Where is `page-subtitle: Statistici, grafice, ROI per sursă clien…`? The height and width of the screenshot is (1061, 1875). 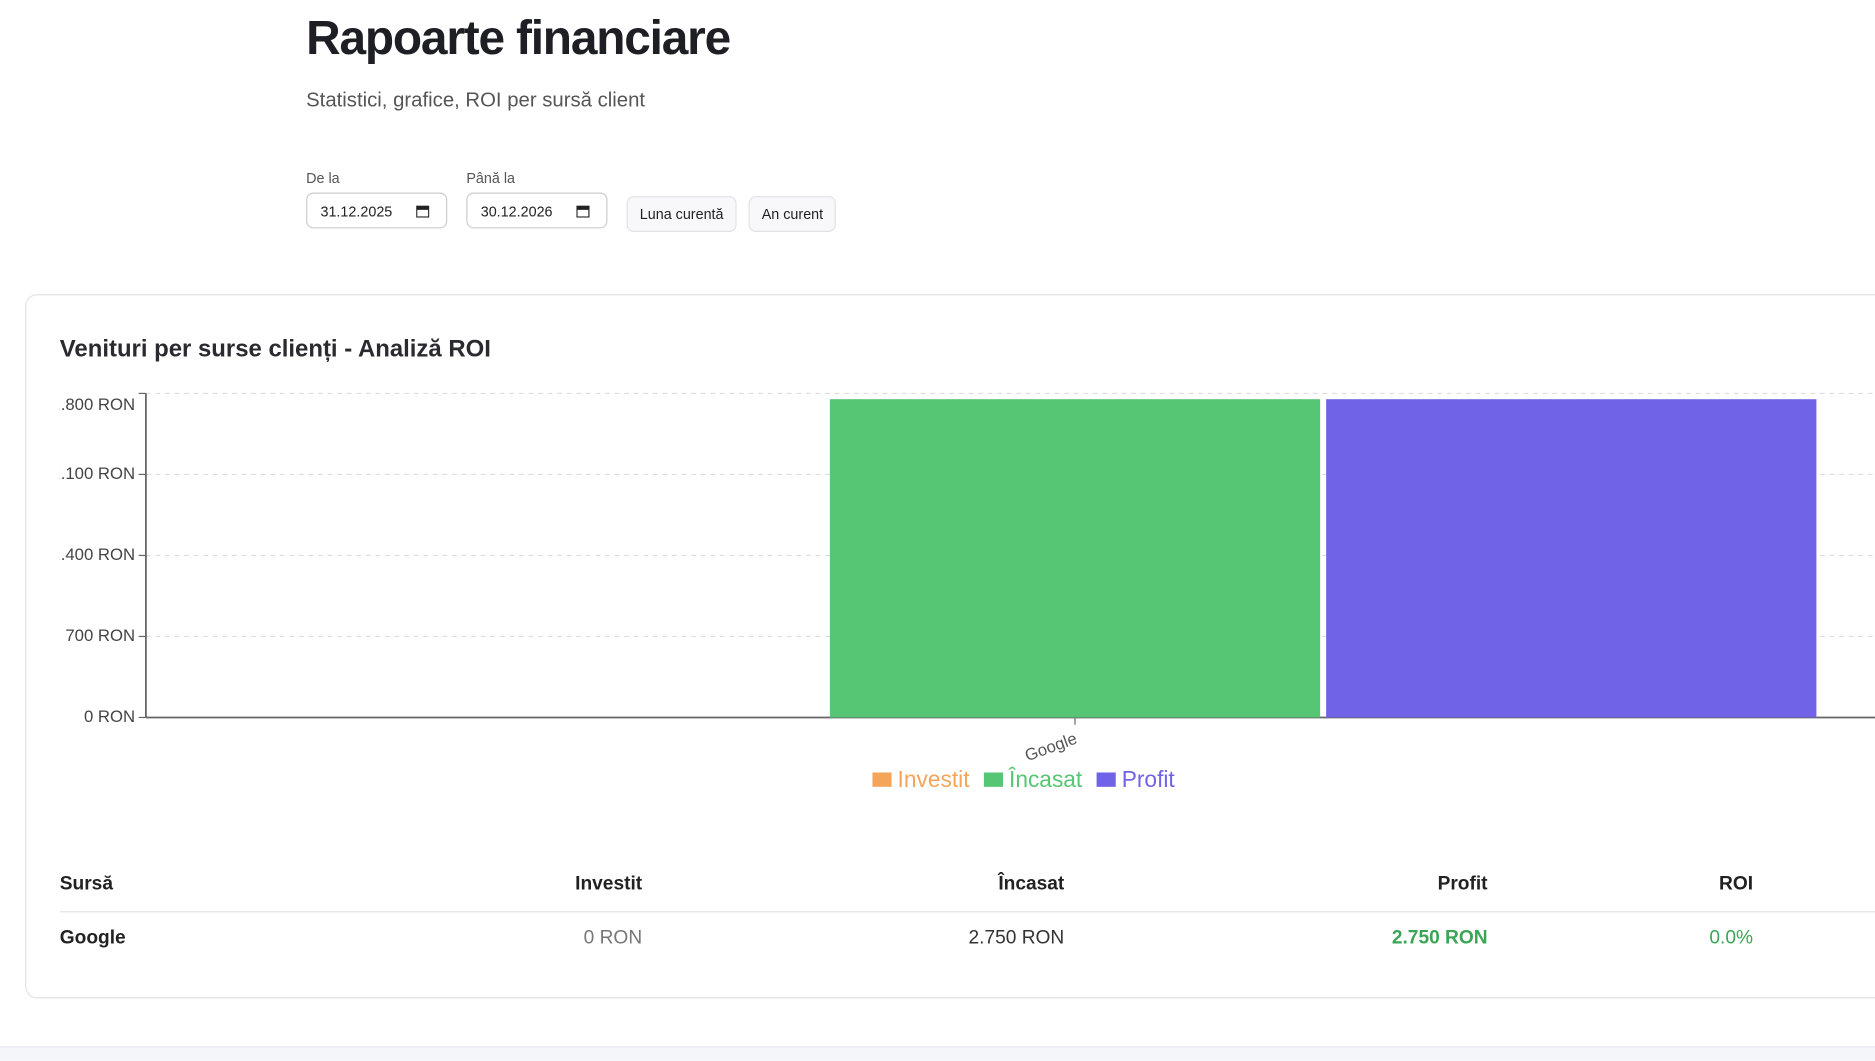
page-subtitle: Statistici, grafice, ROI per sursă clien… is located at coordinates (476, 100).